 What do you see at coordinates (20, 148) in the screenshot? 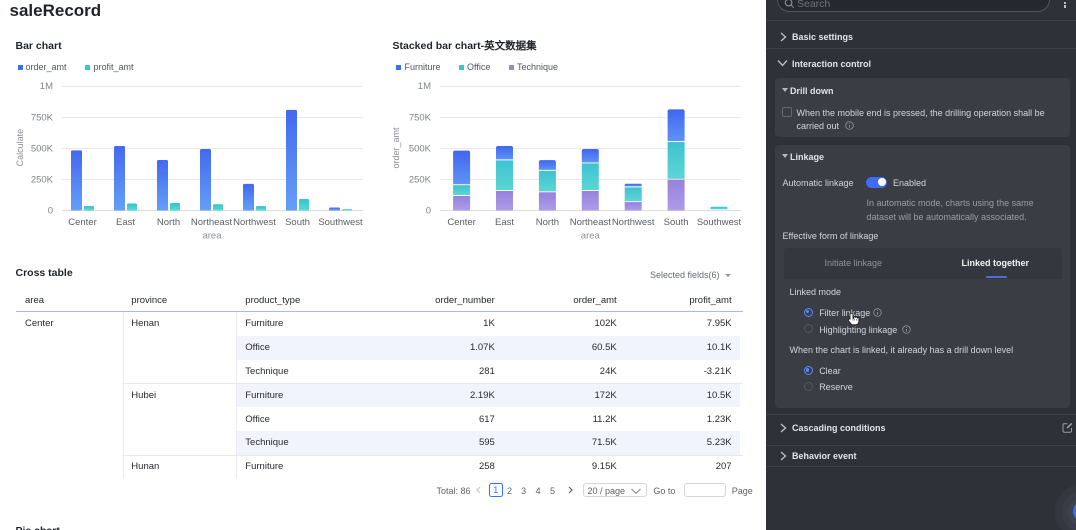
I see `svg-text: Calculate` at bounding box center [20, 148].